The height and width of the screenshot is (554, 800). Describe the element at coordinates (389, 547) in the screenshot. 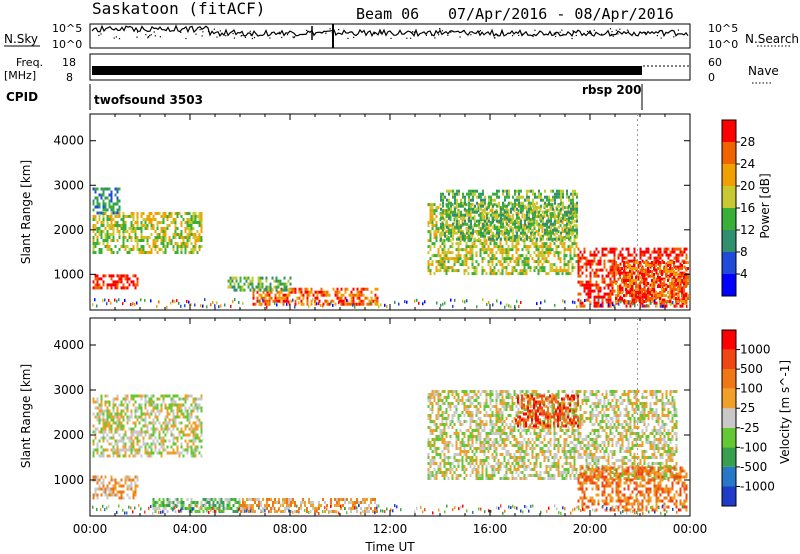

I see `time-axis-label: Time UT` at that location.